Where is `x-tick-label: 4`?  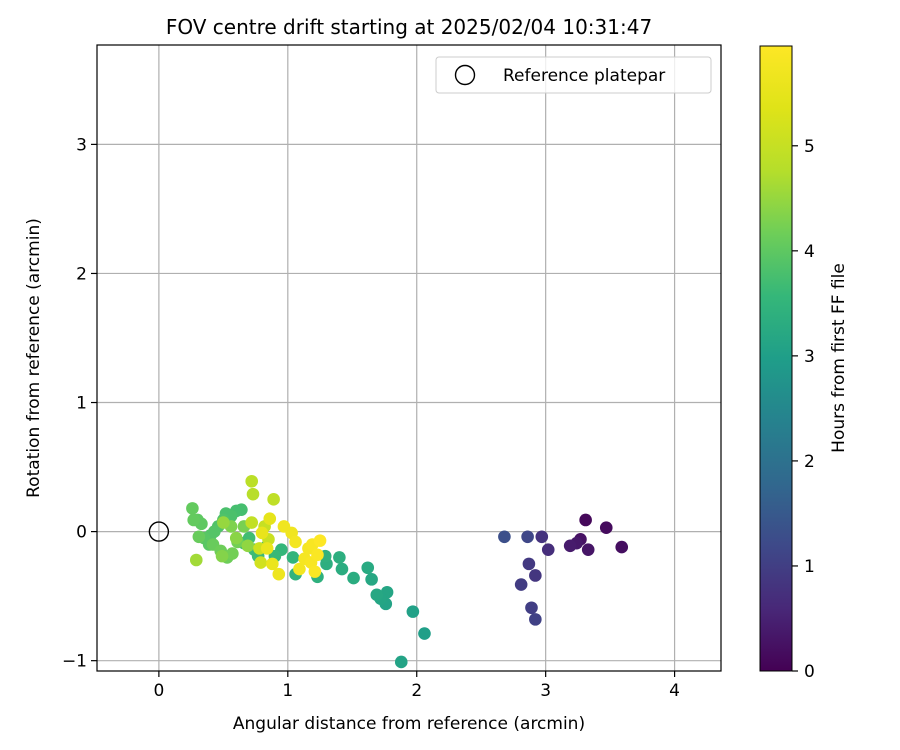 x-tick-label: 4 is located at coordinates (674, 691).